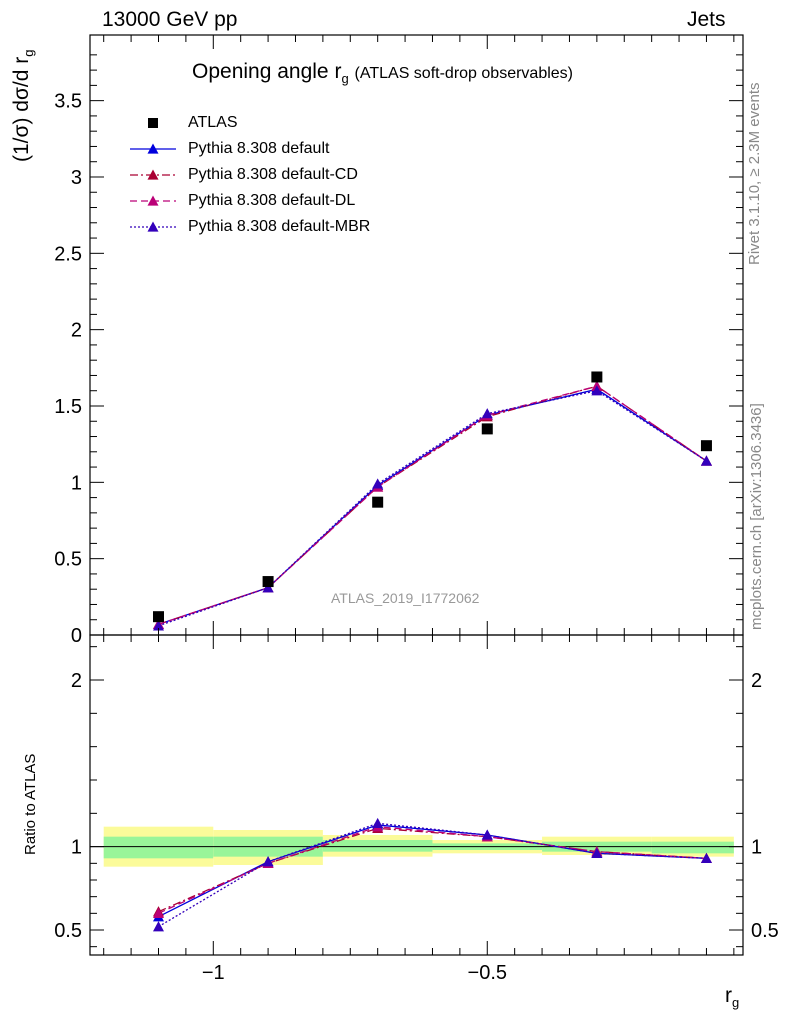 The width and height of the screenshot is (786, 1024). Describe the element at coordinates (170, 19) in the screenshot. I see `header-left: 13000 GeV pp` at that location.